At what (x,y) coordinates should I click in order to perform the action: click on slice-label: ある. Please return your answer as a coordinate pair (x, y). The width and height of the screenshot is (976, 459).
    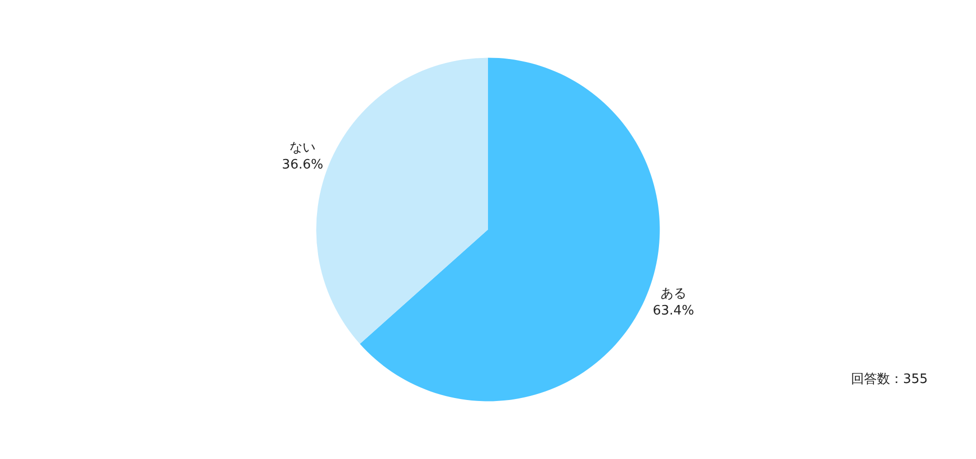
    Looking at the image, I should click on (673, 294).